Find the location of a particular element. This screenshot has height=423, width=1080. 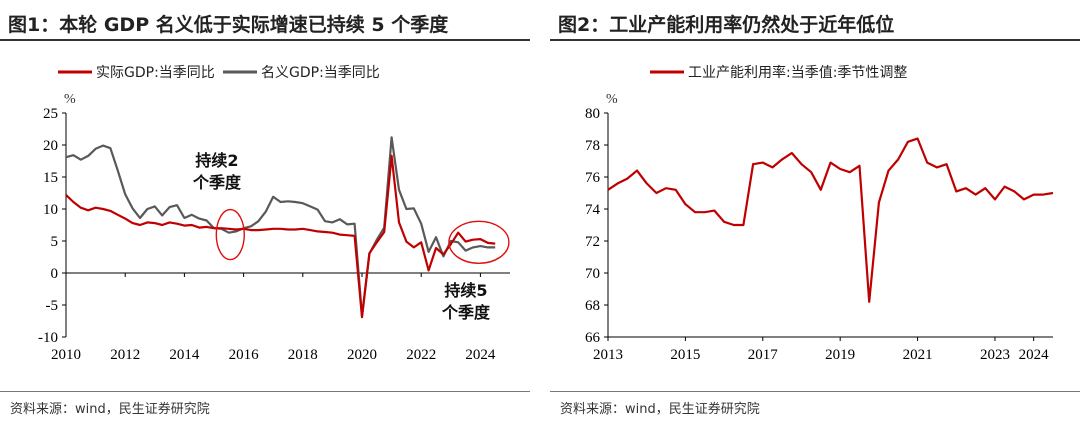

x-tick-label: 2010 is located at coordinates (66, 355).